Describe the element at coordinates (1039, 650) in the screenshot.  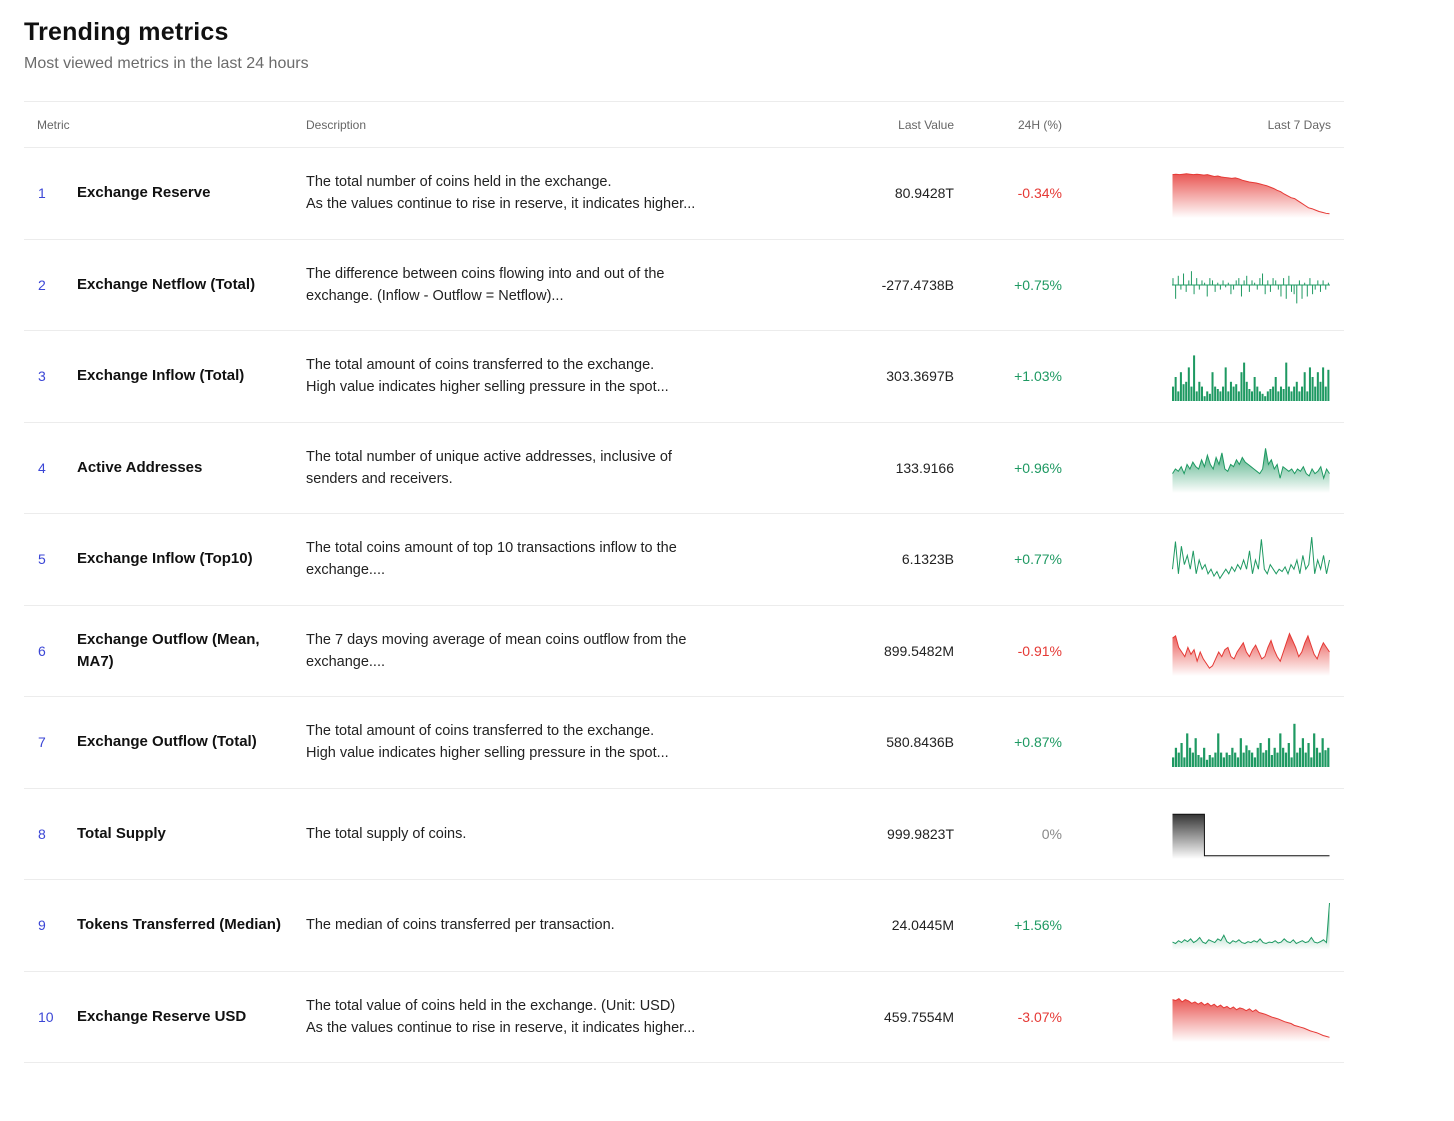
I see `metric-24h-change: -0.91%` at that location.